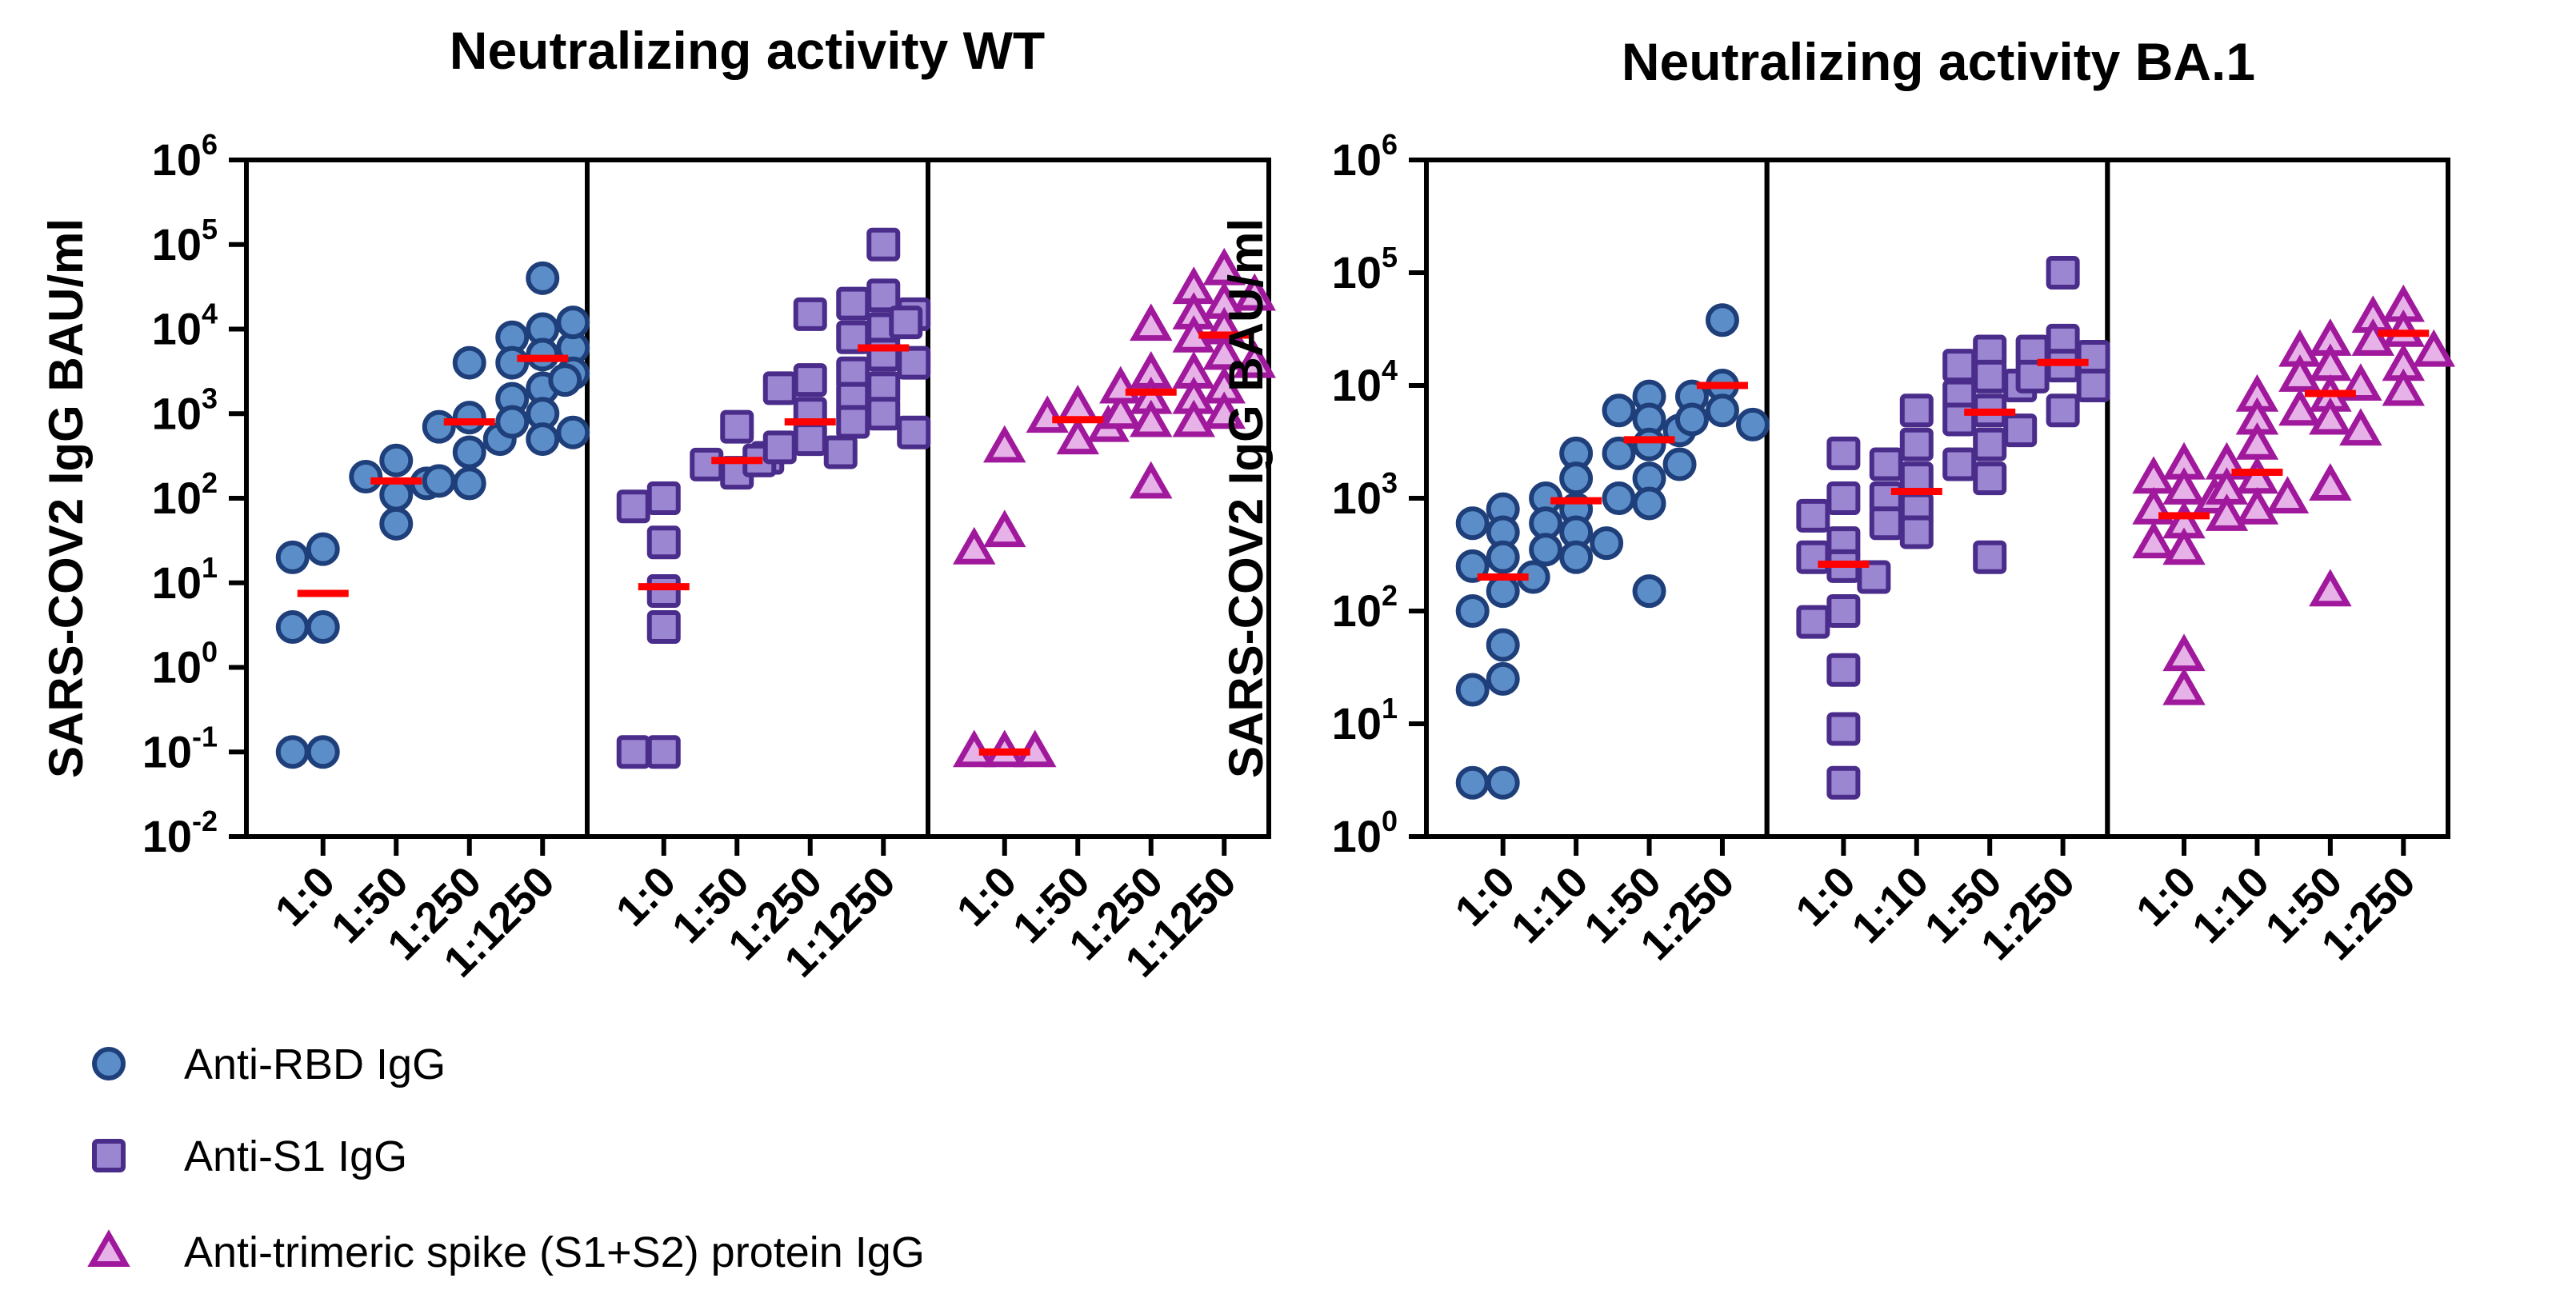 This screenshot has width=2576, height=1298. I want to click on s1-legend-label: Anti-S1 IgG, so click(295, 1156).